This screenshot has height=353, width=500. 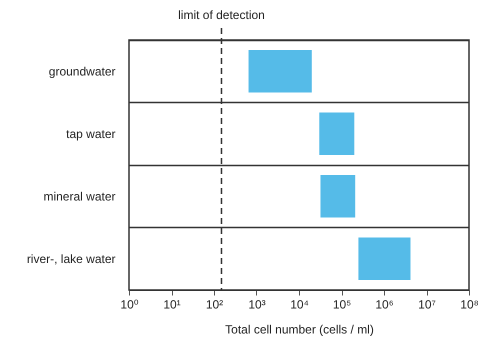 I want to click on y-tick-label: tap water, so click(x=91, y=133).